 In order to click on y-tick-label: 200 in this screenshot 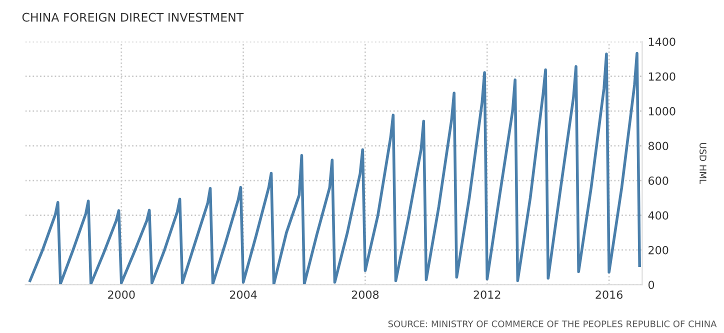, I will do `click(658, 250)`.